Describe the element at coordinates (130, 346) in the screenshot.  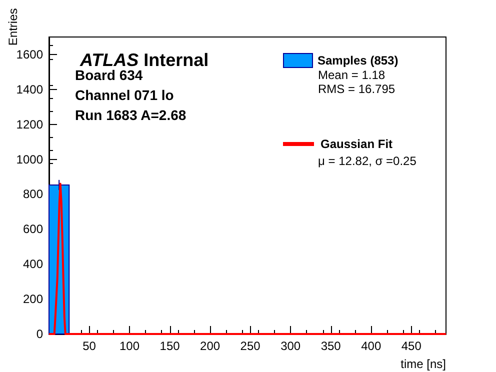
I see `x-tick-label: 100` at that location.